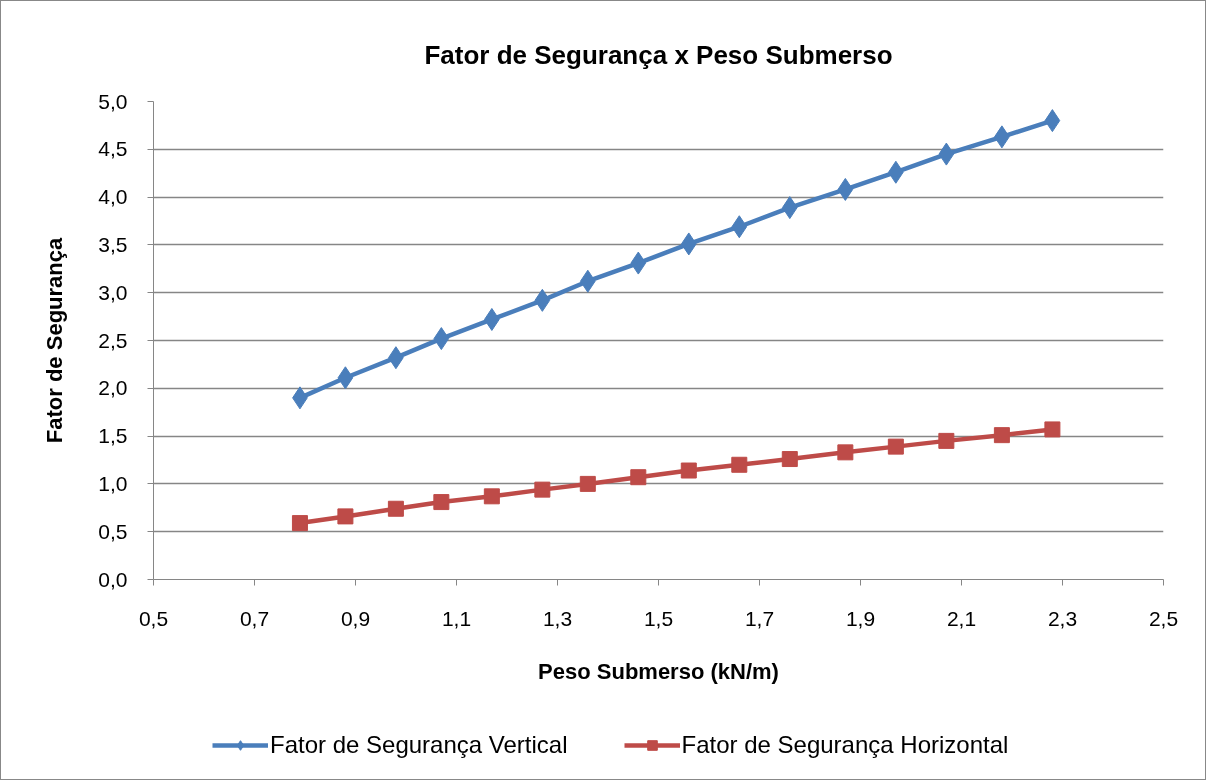 The width and height of the screenshot is (1206, 780). What do you see at coordinates (113, 244) in the screenshot?
I see `y-tick-label: 3,5` at bounding box center [113, 244].